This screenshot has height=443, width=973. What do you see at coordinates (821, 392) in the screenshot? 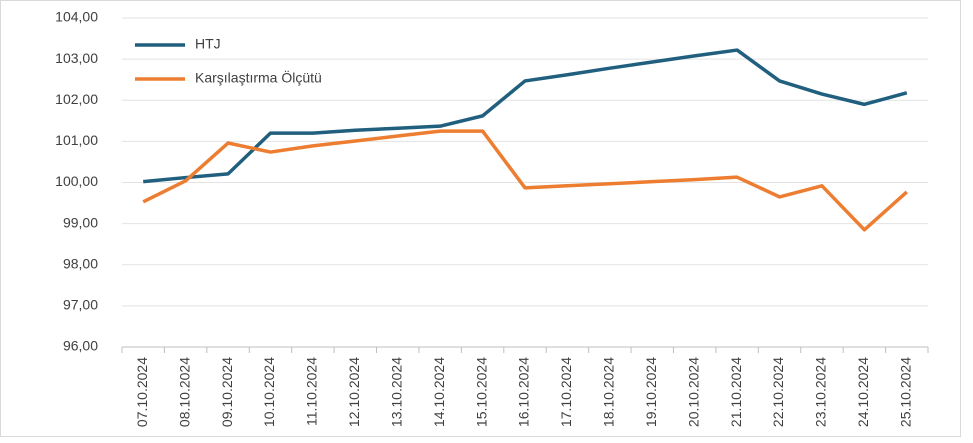
I see `x-tick-label: 23.10.2024` at bounding box center [821, 392].